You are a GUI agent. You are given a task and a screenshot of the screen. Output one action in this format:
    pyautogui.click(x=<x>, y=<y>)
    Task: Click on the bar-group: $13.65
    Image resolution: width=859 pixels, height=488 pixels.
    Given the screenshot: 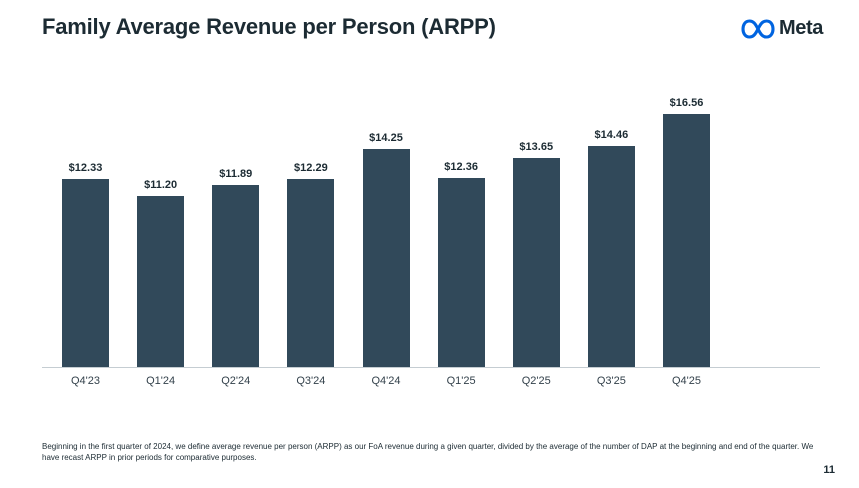 What is the action you would take?
    pyautogui.click(x=536, y=254)
    